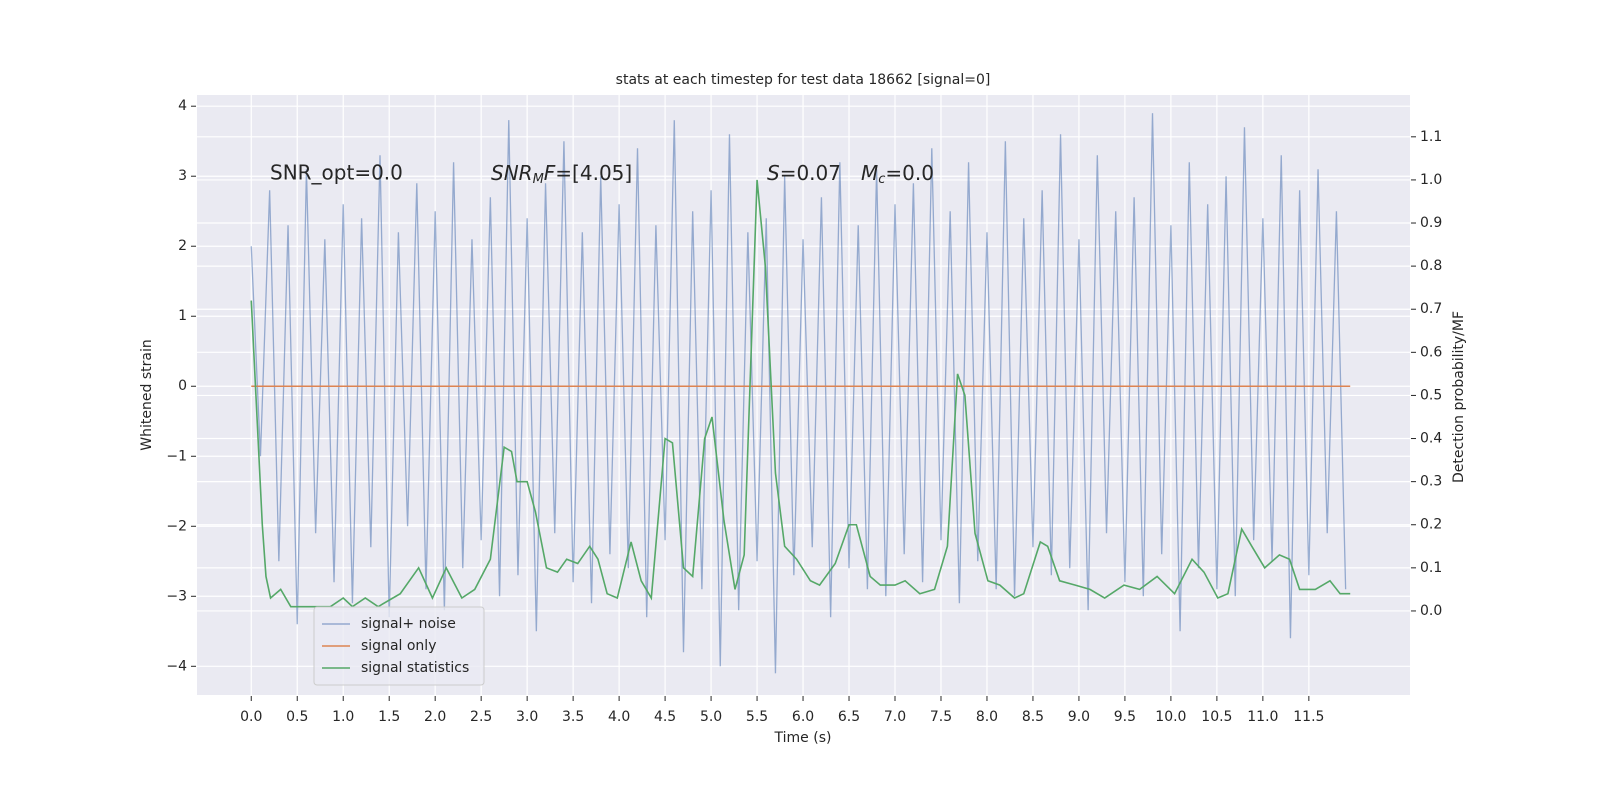 The image size is (1600, 804). I want to click on y2-tick-label: 0.0, so click(1431, 611).